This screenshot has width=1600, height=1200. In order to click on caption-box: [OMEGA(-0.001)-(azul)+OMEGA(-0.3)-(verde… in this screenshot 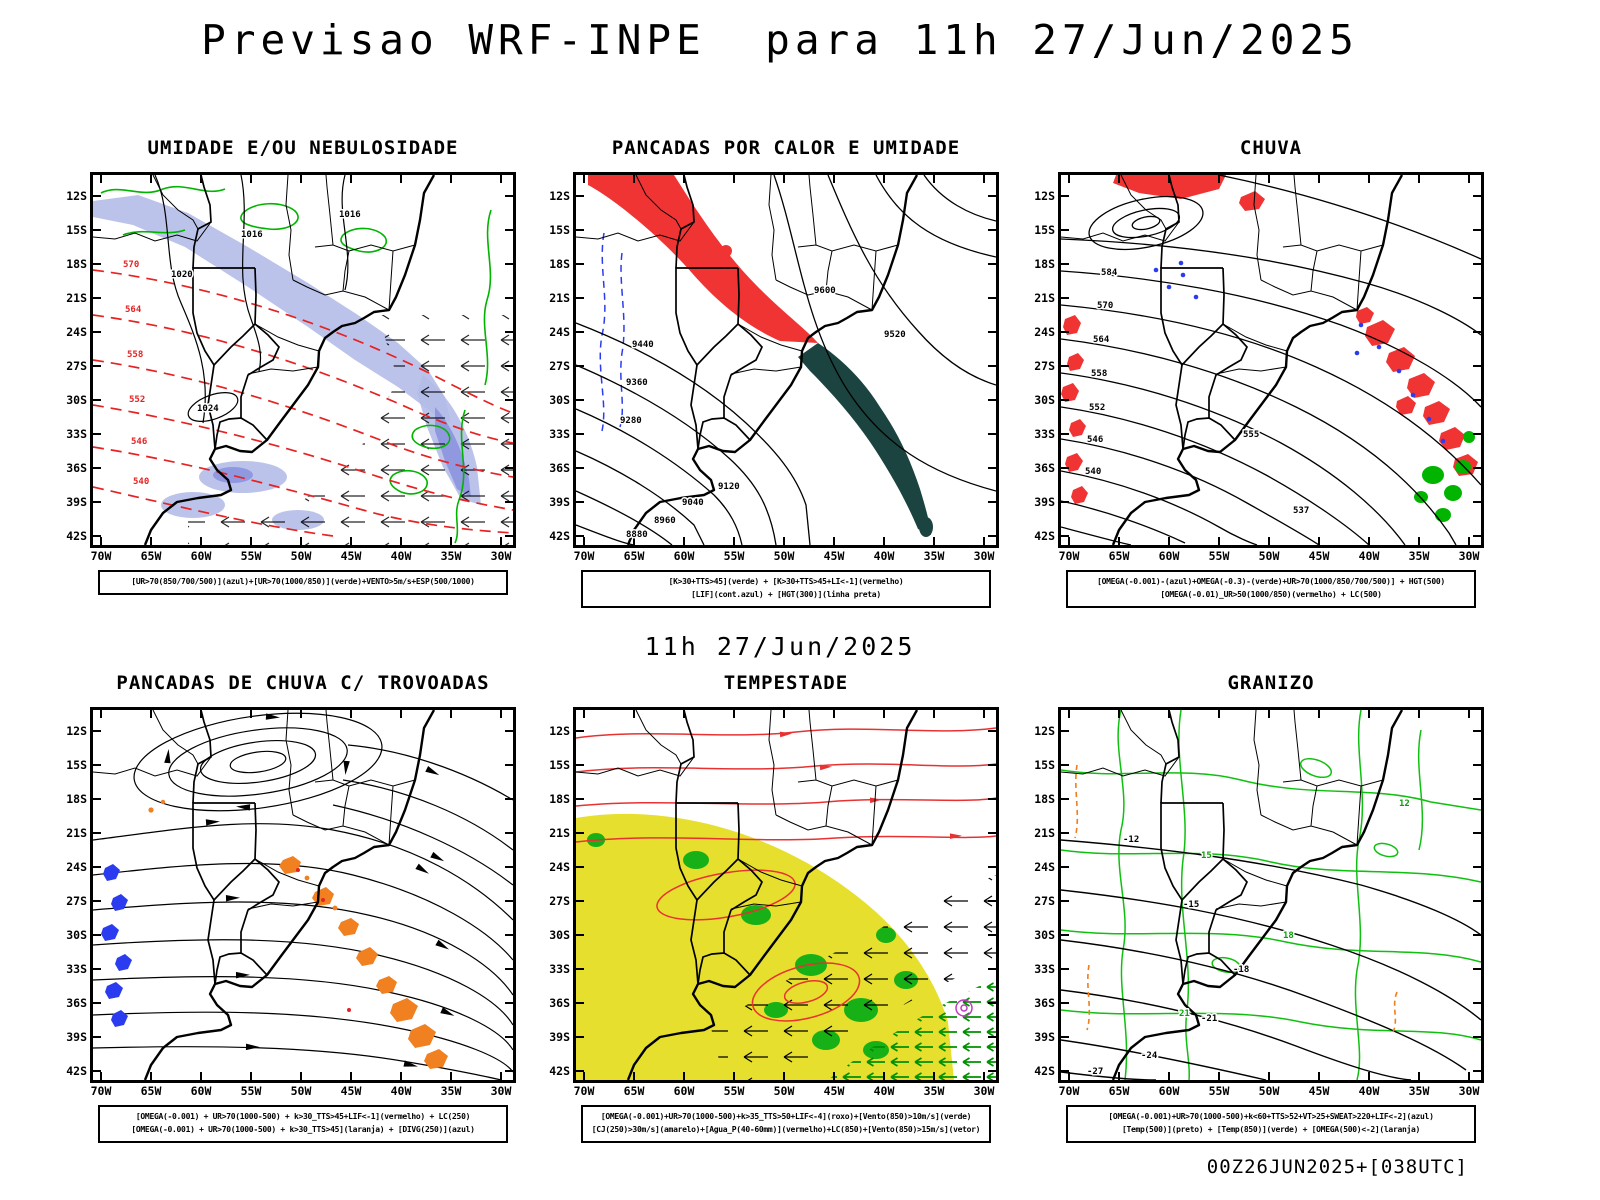, I will do `click(1271, 589)`.